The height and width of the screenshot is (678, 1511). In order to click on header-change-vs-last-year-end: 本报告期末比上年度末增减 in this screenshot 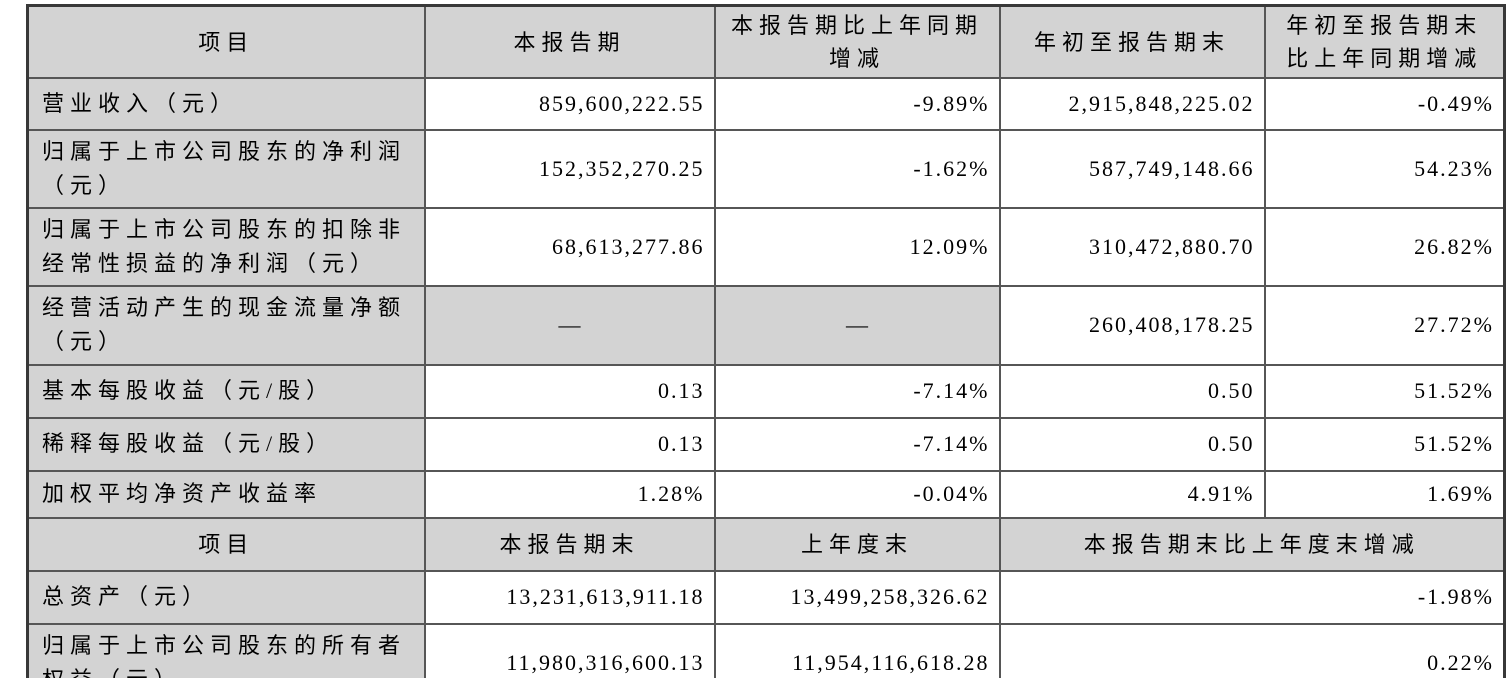, I will do `click(1252, 544)`.